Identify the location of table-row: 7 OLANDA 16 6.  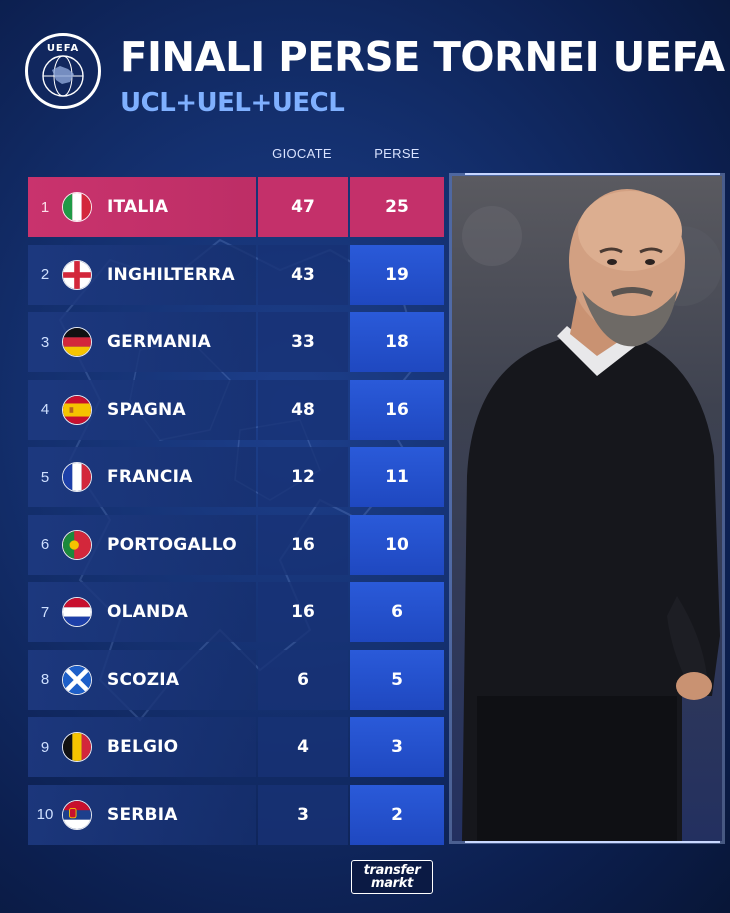
(236, 612).